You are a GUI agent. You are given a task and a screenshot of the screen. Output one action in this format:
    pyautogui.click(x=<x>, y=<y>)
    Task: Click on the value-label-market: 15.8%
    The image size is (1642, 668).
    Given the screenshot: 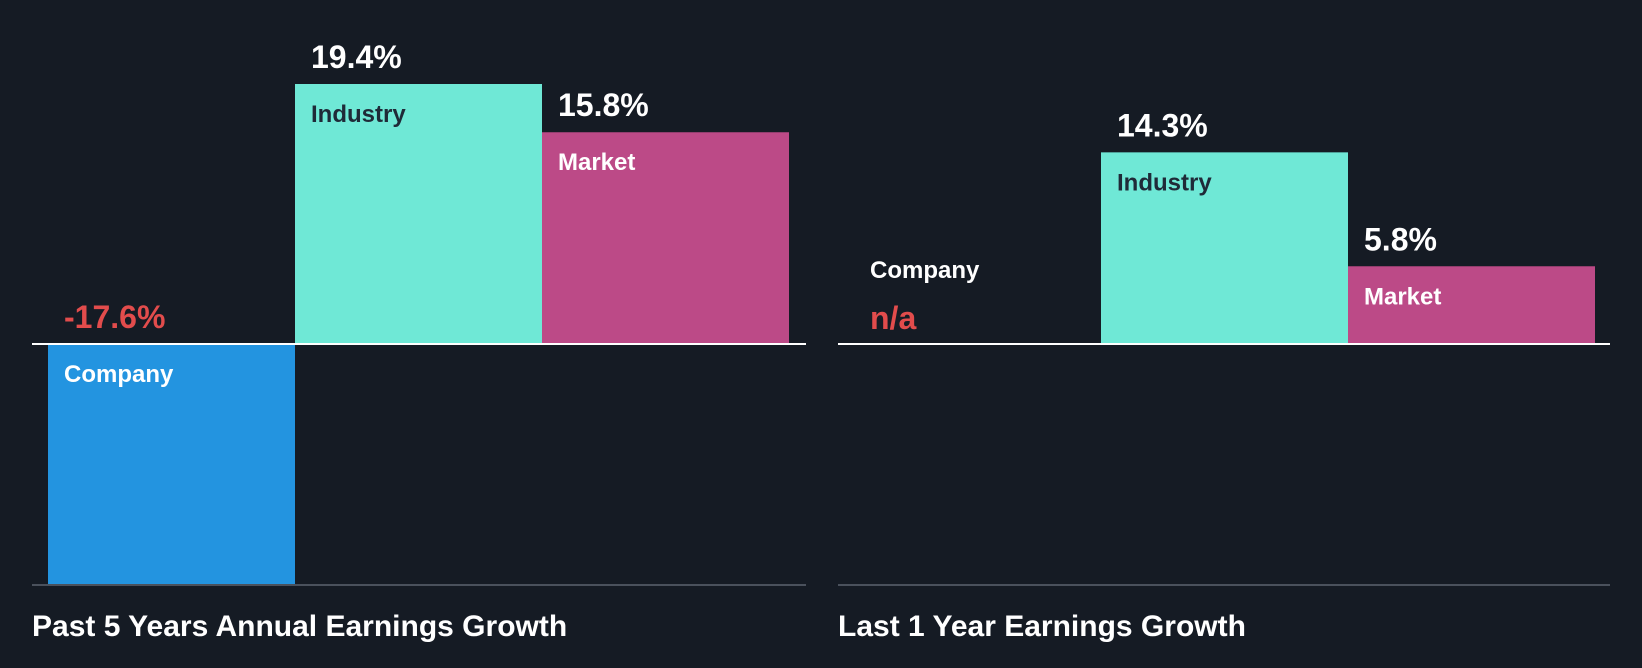 What is the action you would take?
    pyautogui.click(x=603, y=105)
    